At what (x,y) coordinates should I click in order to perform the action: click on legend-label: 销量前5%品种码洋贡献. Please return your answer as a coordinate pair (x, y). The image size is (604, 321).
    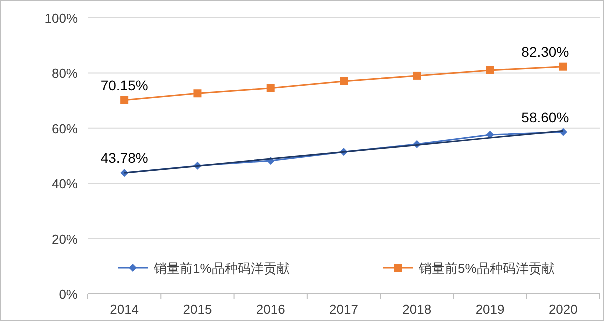
    Looking at the image, I should click on (486, 268).